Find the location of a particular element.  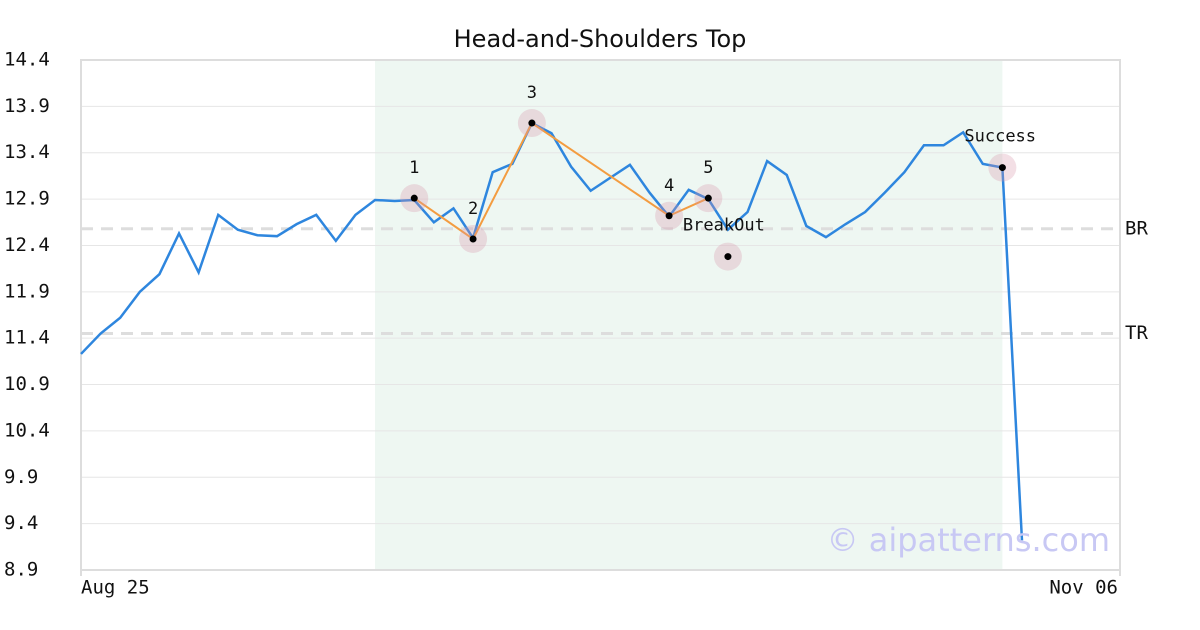

watermark: © aipatterns.com is located at coordinates (968, 540).